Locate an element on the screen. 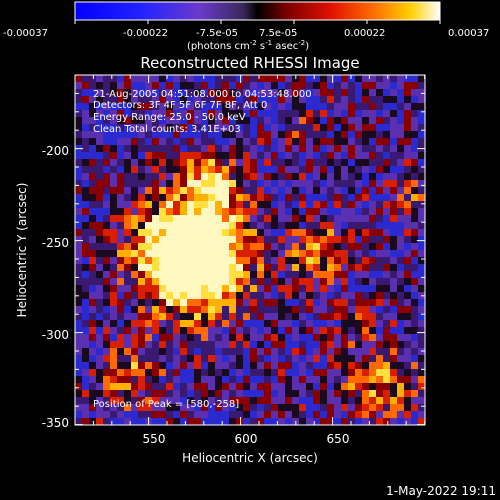 The height and width of the screenshot is (500, 500). x-tick-label-600: 600 is located at coordinates (246, 439).